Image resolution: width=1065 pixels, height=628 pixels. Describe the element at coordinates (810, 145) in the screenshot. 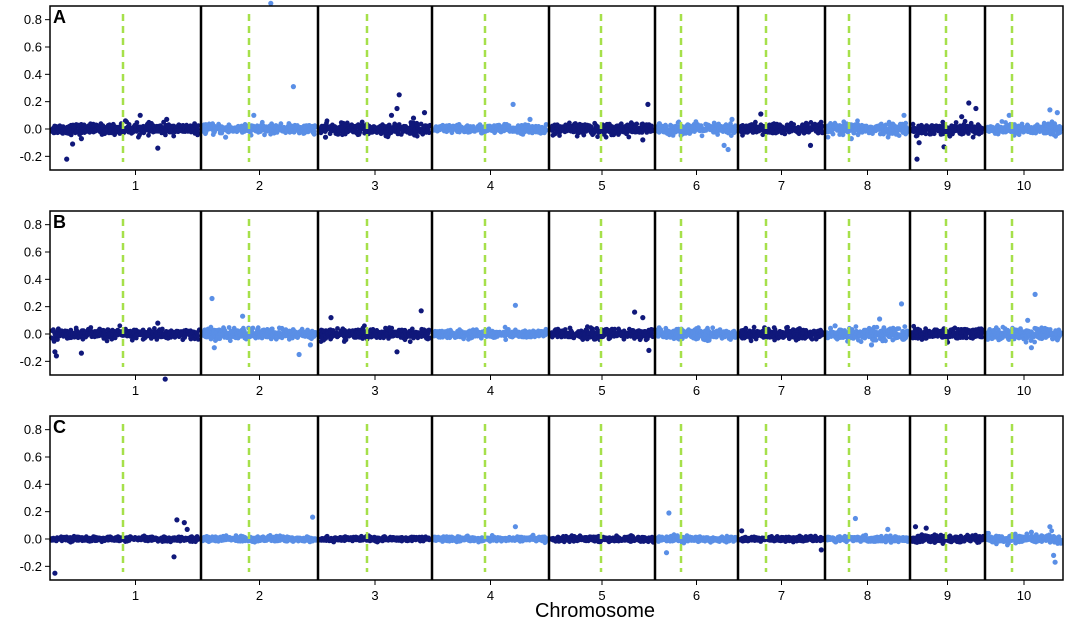

I see `outlier-point-chr7` at that location.